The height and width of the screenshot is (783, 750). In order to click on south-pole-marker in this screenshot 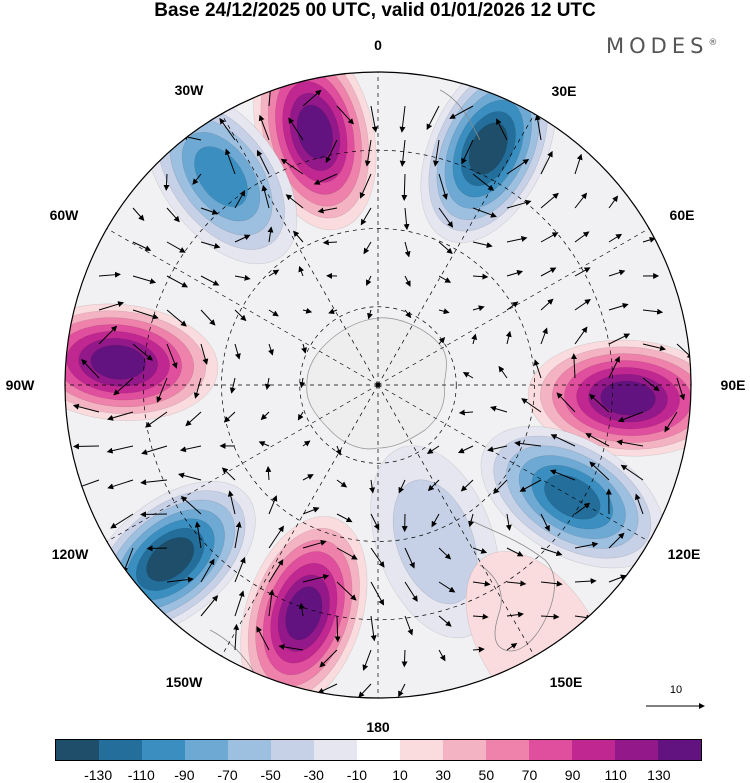, I will do `click(378, 385)`.